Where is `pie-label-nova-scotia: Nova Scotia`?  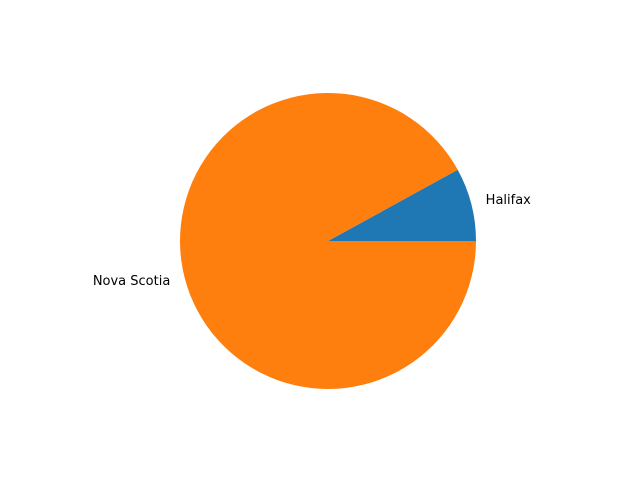 pie-label-nova-scotia: Nova Scotia is located at coordinates (132, 281).